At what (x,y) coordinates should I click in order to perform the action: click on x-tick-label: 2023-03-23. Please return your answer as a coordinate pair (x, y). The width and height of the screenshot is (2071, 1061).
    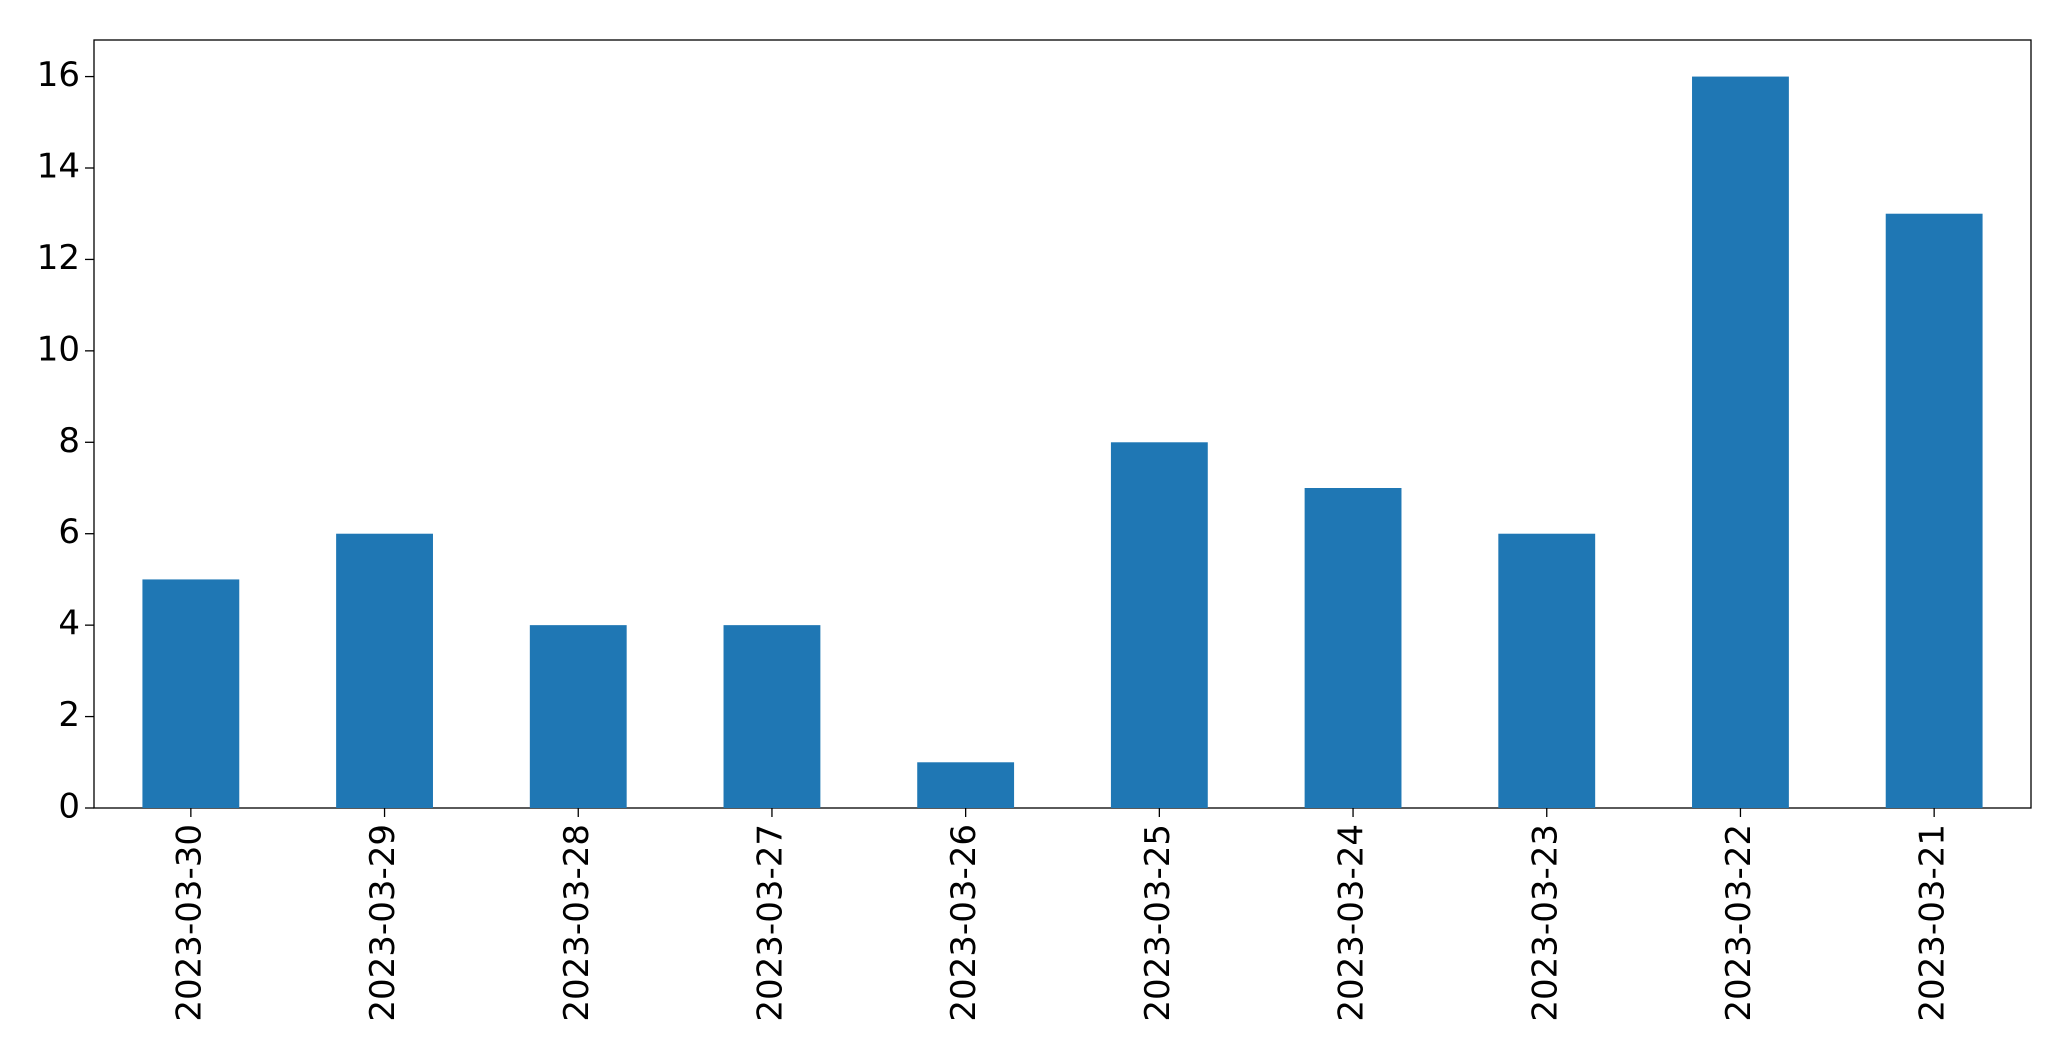
    Looking at the image, I should click on (1545, 923).